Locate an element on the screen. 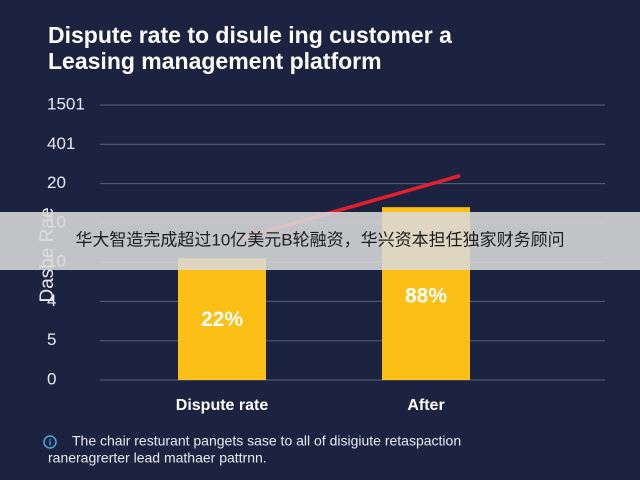  banner-text: 华大智造完成超过10亿美元B轮融资，华兴资本担任独家财务顾问 is located at coordinates (319, 239).